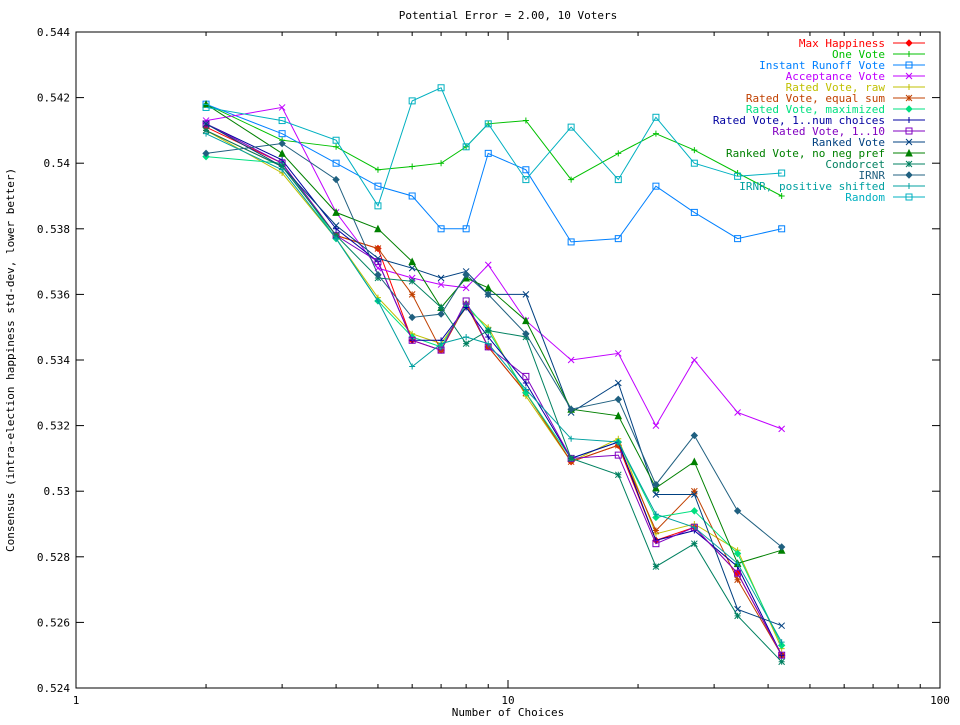  What do you see at coordinates (53, 98) in the screenshot?
I see `y-tick-label: 0.542` at bounding box center [53, 98].